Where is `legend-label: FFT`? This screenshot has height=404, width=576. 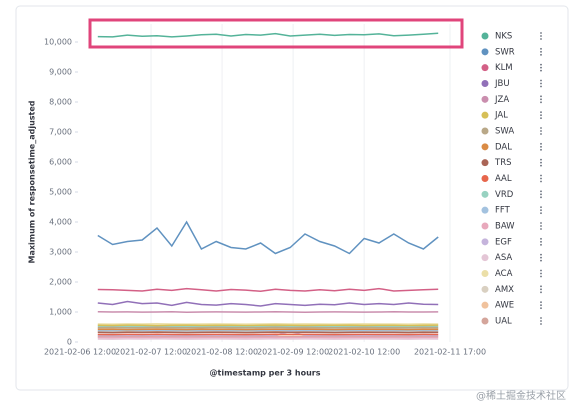
legend-label: FFT is located at coordinates (503, 211).